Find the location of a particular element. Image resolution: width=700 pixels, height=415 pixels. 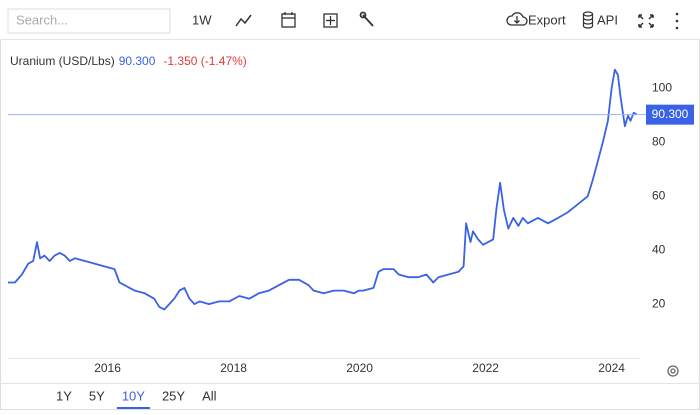

price-change: -1.350 (-1.47%) is located at coordinates (204, 61).